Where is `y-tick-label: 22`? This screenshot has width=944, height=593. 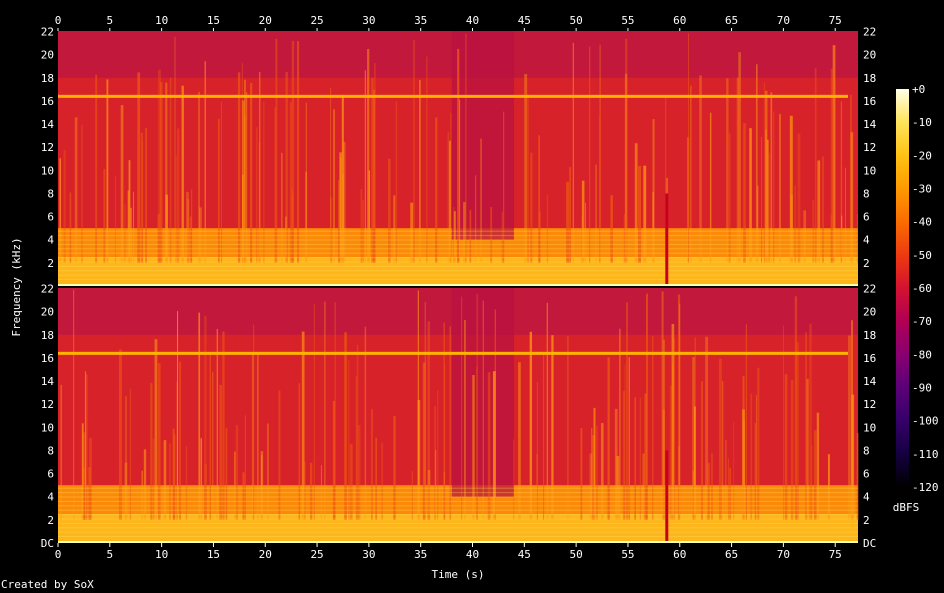 y-tick-label: 22 is located at coordinates (47, 289).